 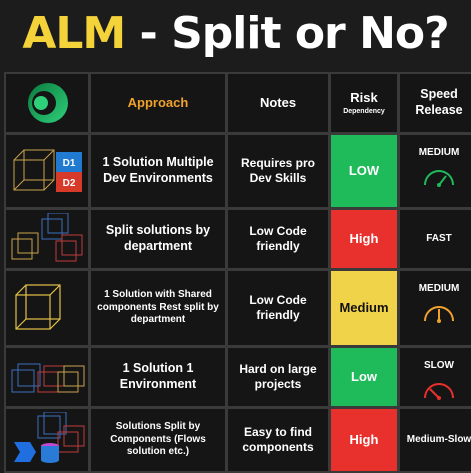 I want to click on row5-notes: Easy to find components, so click(x=278, y=440).